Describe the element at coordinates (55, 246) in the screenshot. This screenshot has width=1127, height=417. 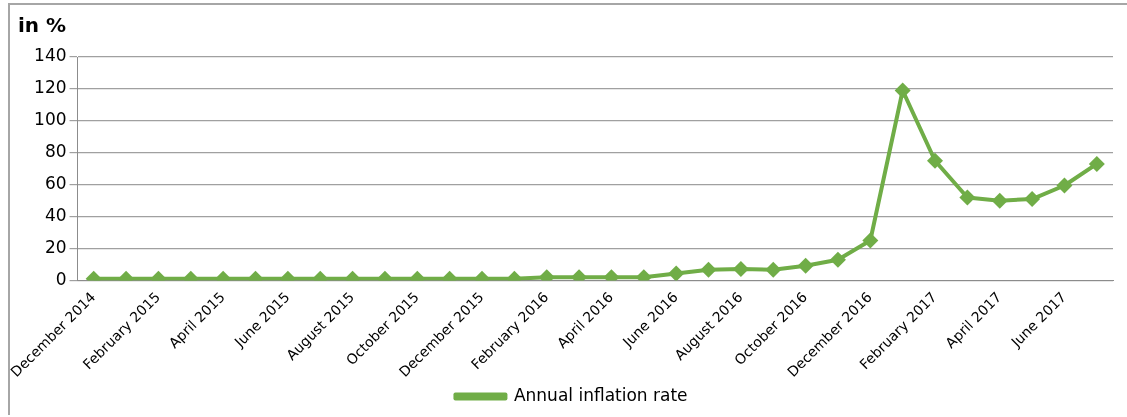
I see `y-tick-label: 20` at that location.